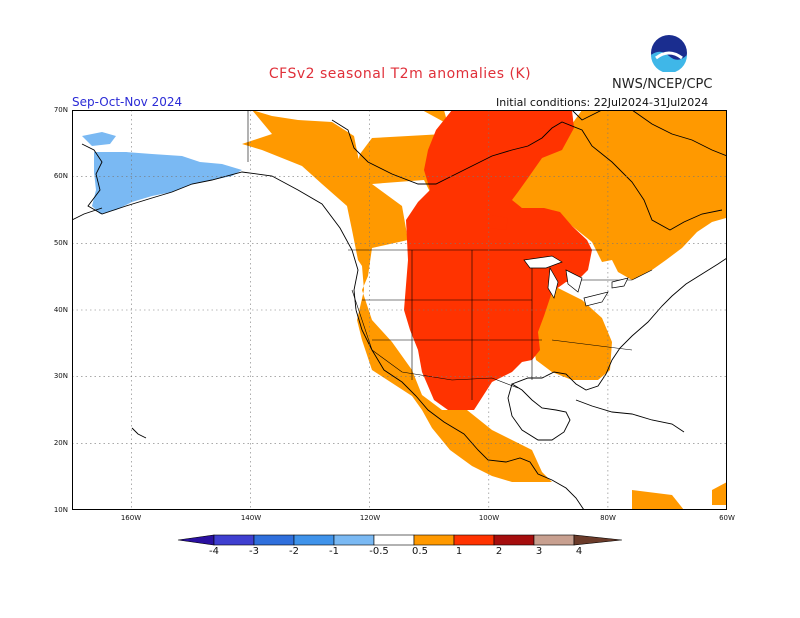 This screenshot has width=800, height=618. I want to click on colorbar-label: -1, so click(334, 551).